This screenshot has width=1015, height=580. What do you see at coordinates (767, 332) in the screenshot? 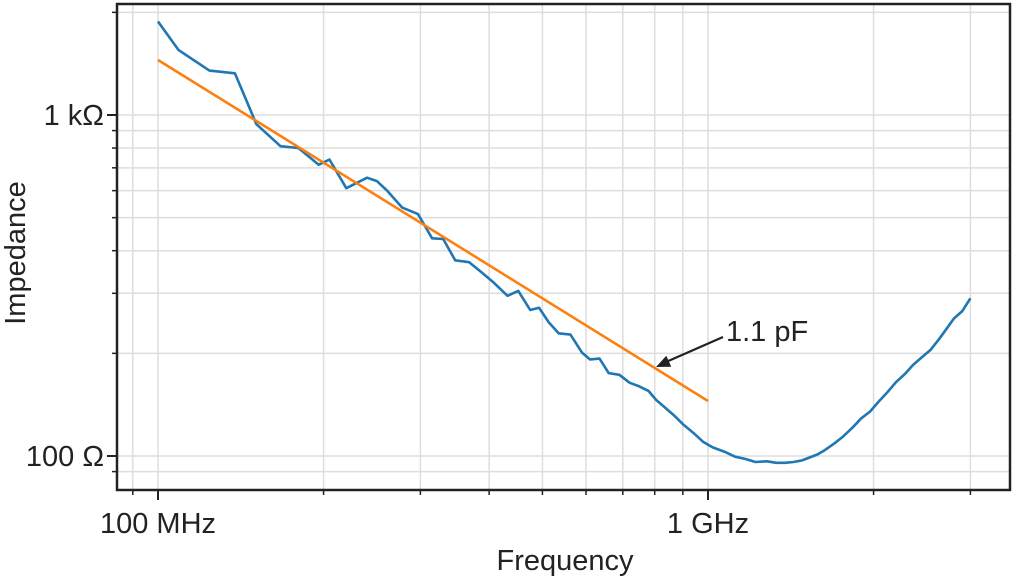
I see `annotation-label: 1.1 pF` at bounding box center [767, 332].